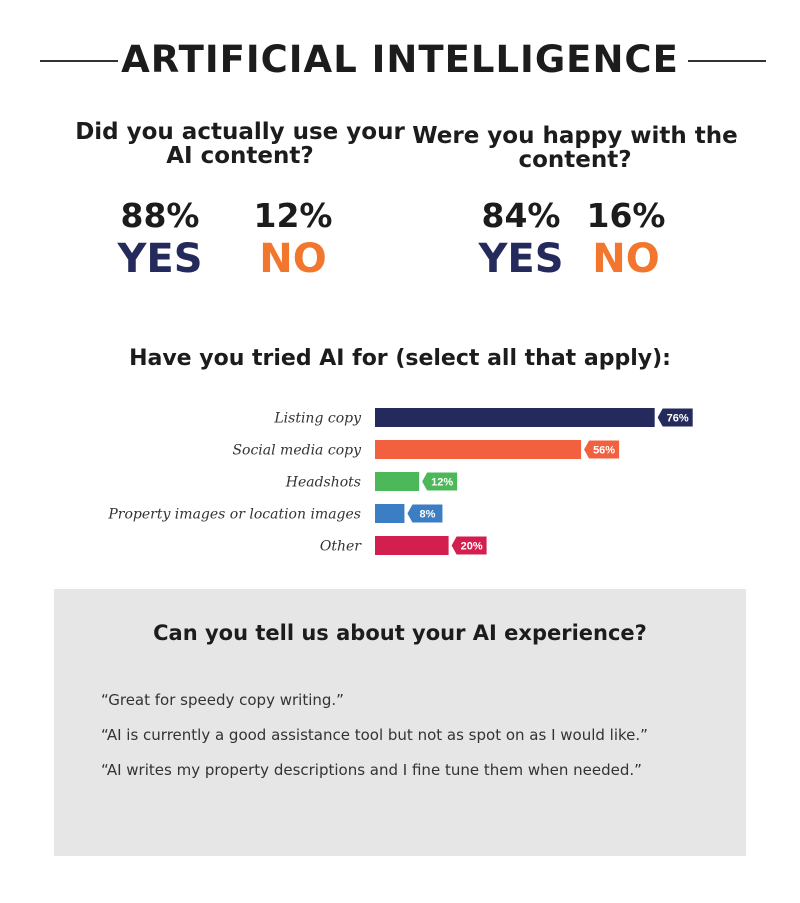  Describe the element at coordinates (341, 547) in the screenshot. I see `category-label: Other` at that location.